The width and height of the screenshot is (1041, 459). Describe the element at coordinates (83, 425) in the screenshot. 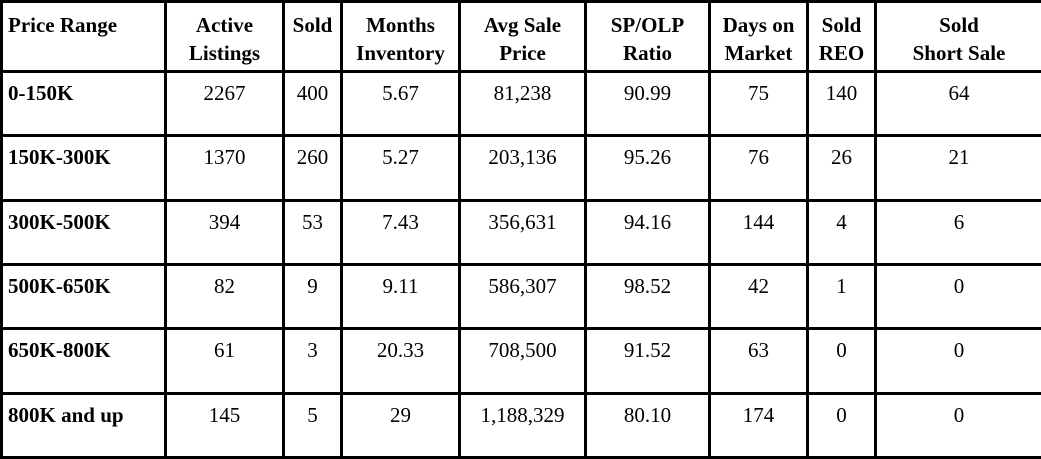

I see `price-range-cell: 800K and up` at that location.